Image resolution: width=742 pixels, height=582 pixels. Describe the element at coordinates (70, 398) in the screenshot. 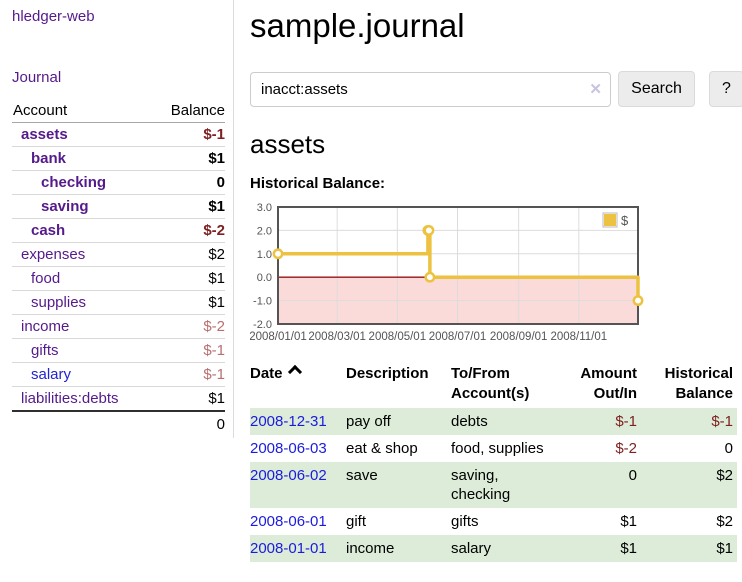

I see `account-link: liabilities:debts` at that location.